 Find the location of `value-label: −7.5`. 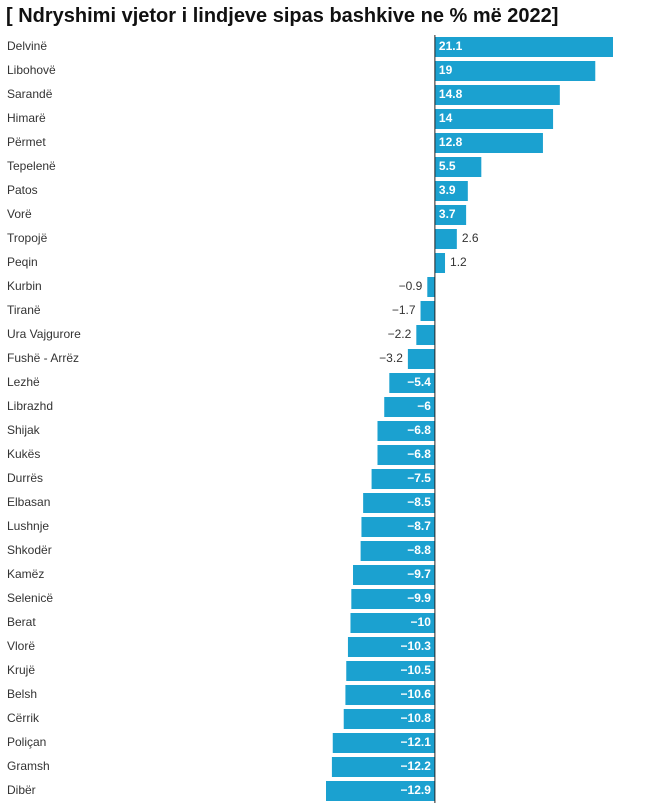

value-label: −7.5 is located at coordinates (419, 478).